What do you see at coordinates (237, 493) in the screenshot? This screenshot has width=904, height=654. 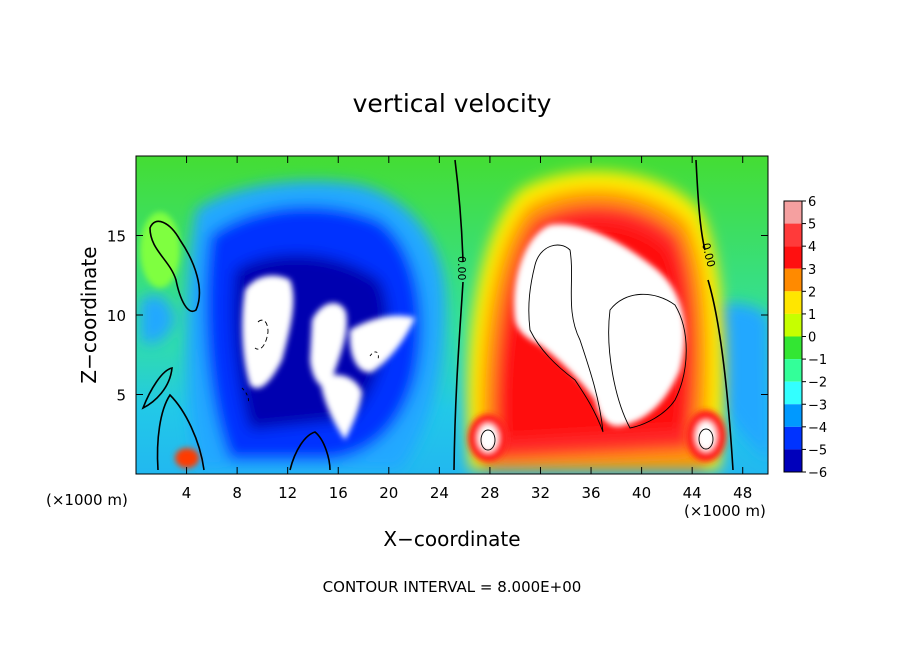 I see `x-tick-label-1: 8` at bounding box center [237, 493].